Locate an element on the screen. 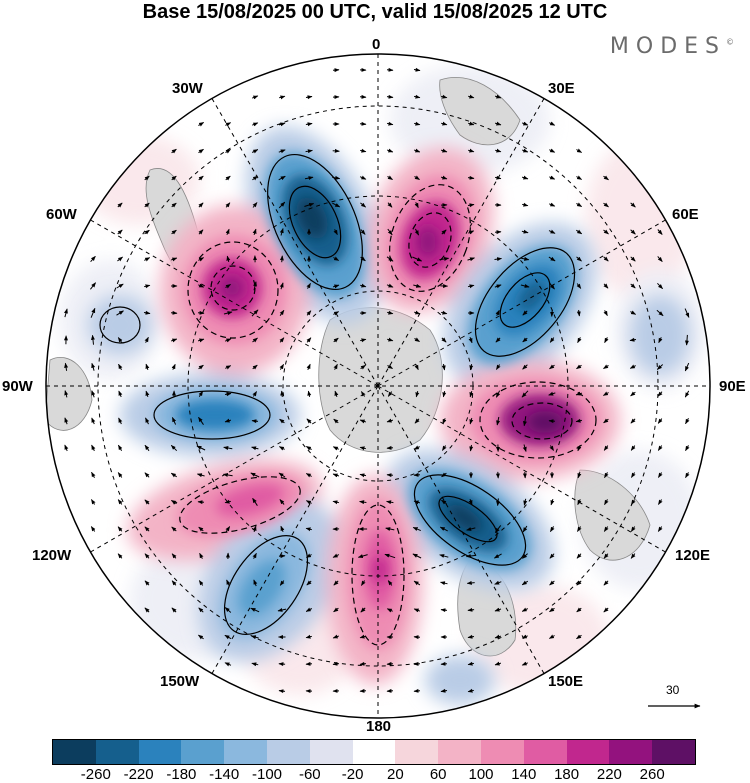 Image resolution: width=750 pixels, height=783 pixels. lon-label-30e: 30E is located at coordinates (561, 88).